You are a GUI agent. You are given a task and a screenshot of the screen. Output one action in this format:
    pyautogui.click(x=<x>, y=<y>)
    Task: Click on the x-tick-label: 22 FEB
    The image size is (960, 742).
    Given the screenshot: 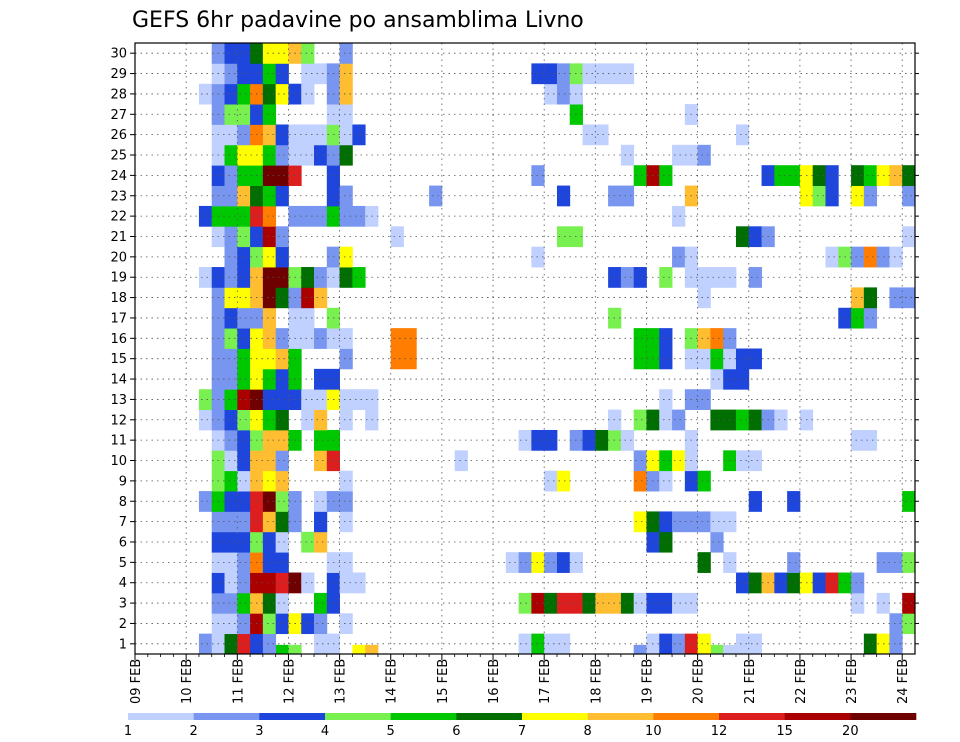 What is the action you would take?
    pyautogui.click(x=801, y=681)
    